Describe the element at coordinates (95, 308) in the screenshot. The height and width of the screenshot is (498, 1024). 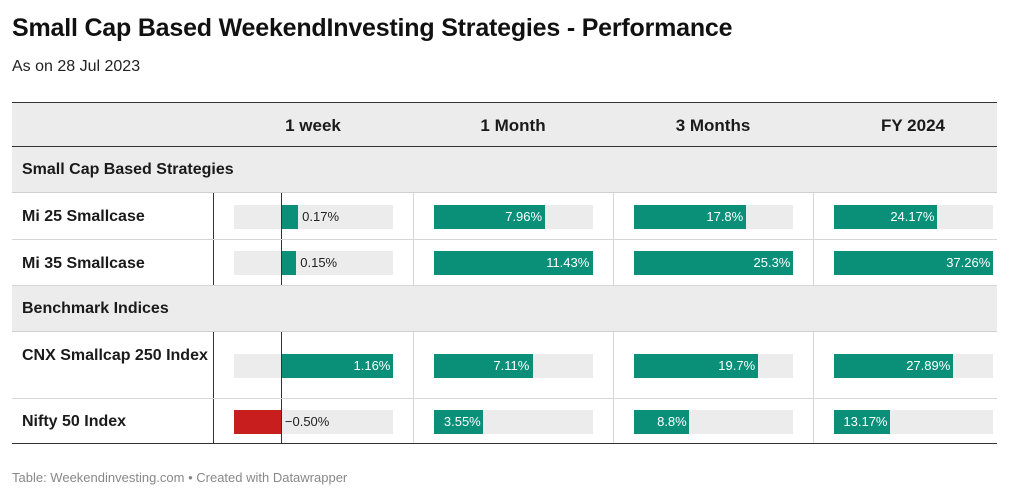
I see `group-label: Benchmark Indices` at that location.